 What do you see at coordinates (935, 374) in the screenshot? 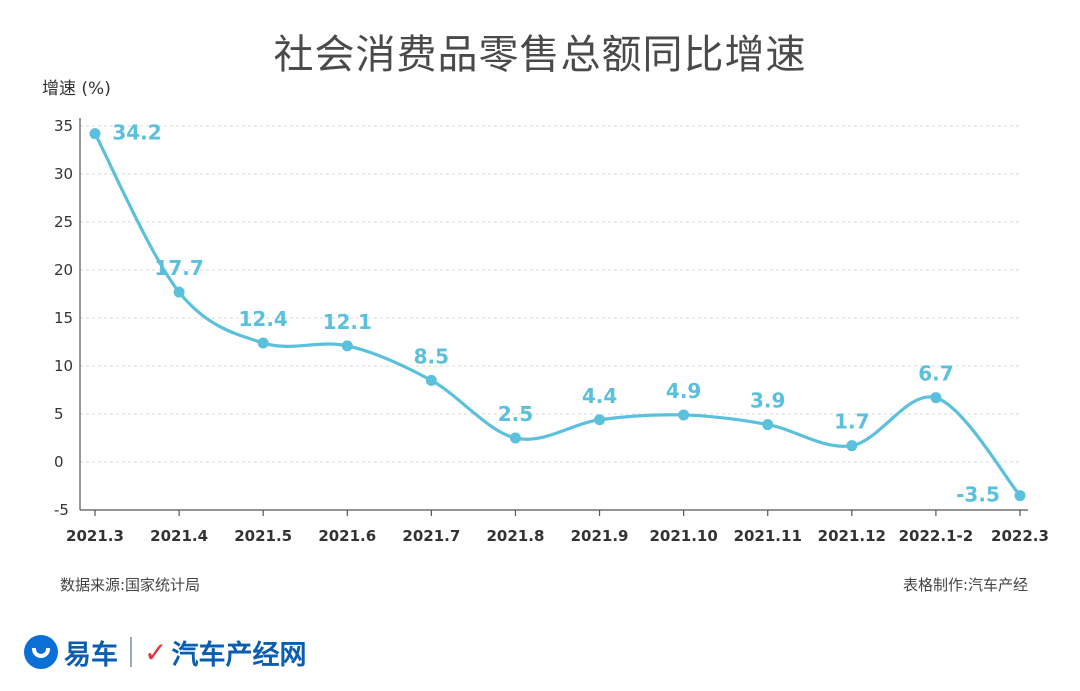
I see `data-label: 6.7` at bounding box center [935, 374].